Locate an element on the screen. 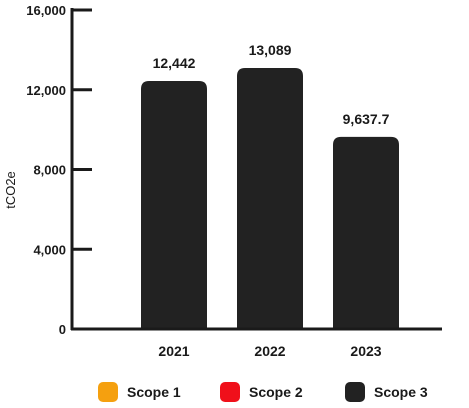 The width and height of the screenshot is (469, 408). legend-item-scope-2: Scope 2 is located at coordinates (261, 392).